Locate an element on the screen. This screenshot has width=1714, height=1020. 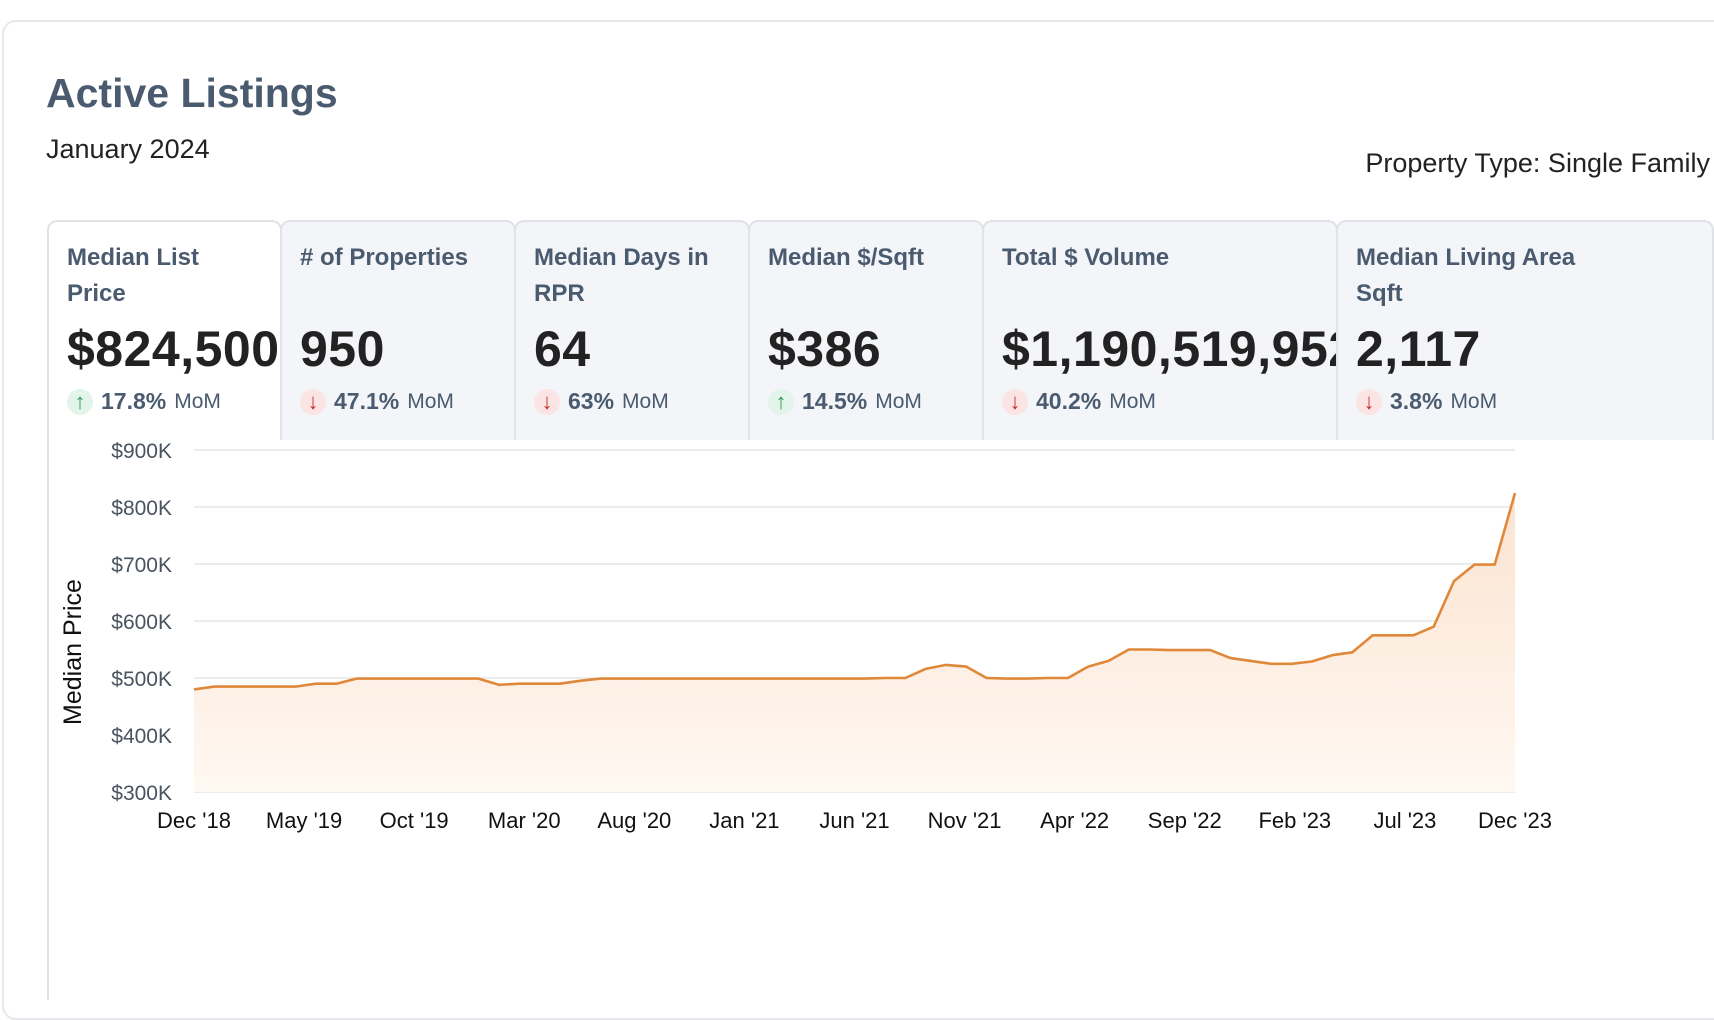
y-tick-label: $700K is located at coordinates (141, 565).